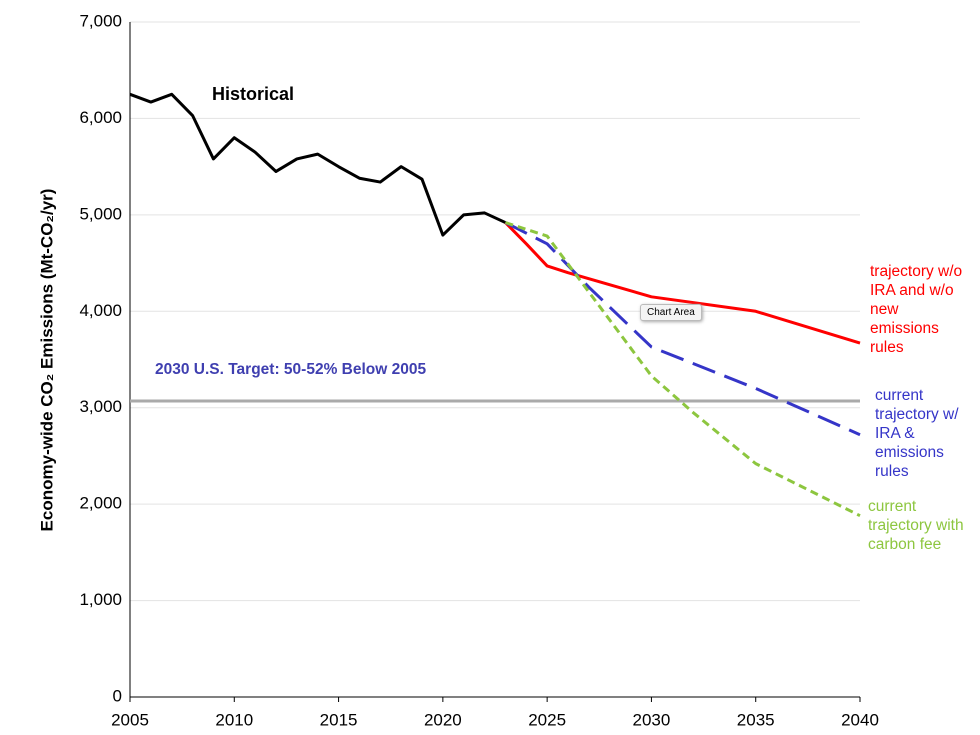 Image resolution: width=980 pixels, height=735 pixels. What do you see at coordinates (130, 719) in the screenshot?
I see `x-tick-label: 2005` at bounding box center [130, 719].